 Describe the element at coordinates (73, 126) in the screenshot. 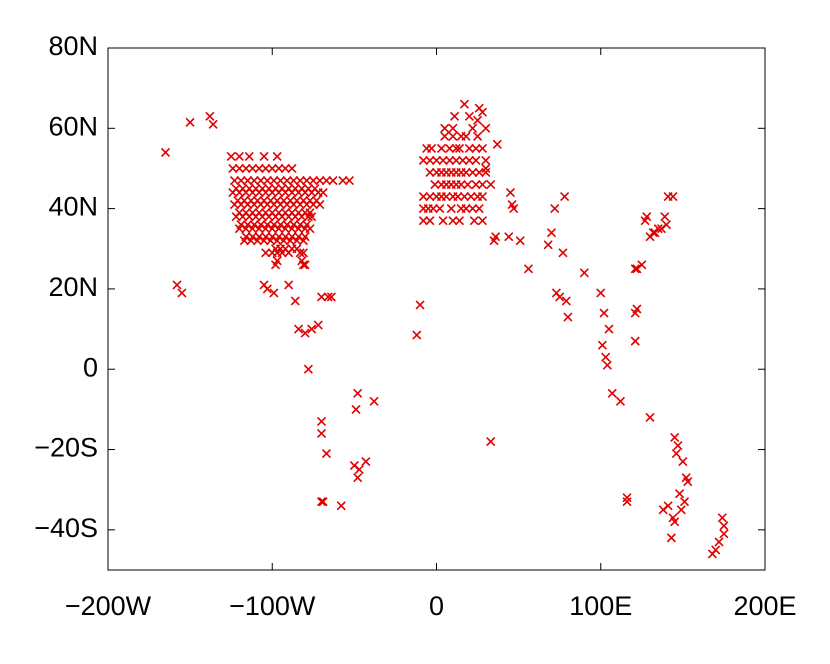

I see `y-tick-label: 60N` at that location.